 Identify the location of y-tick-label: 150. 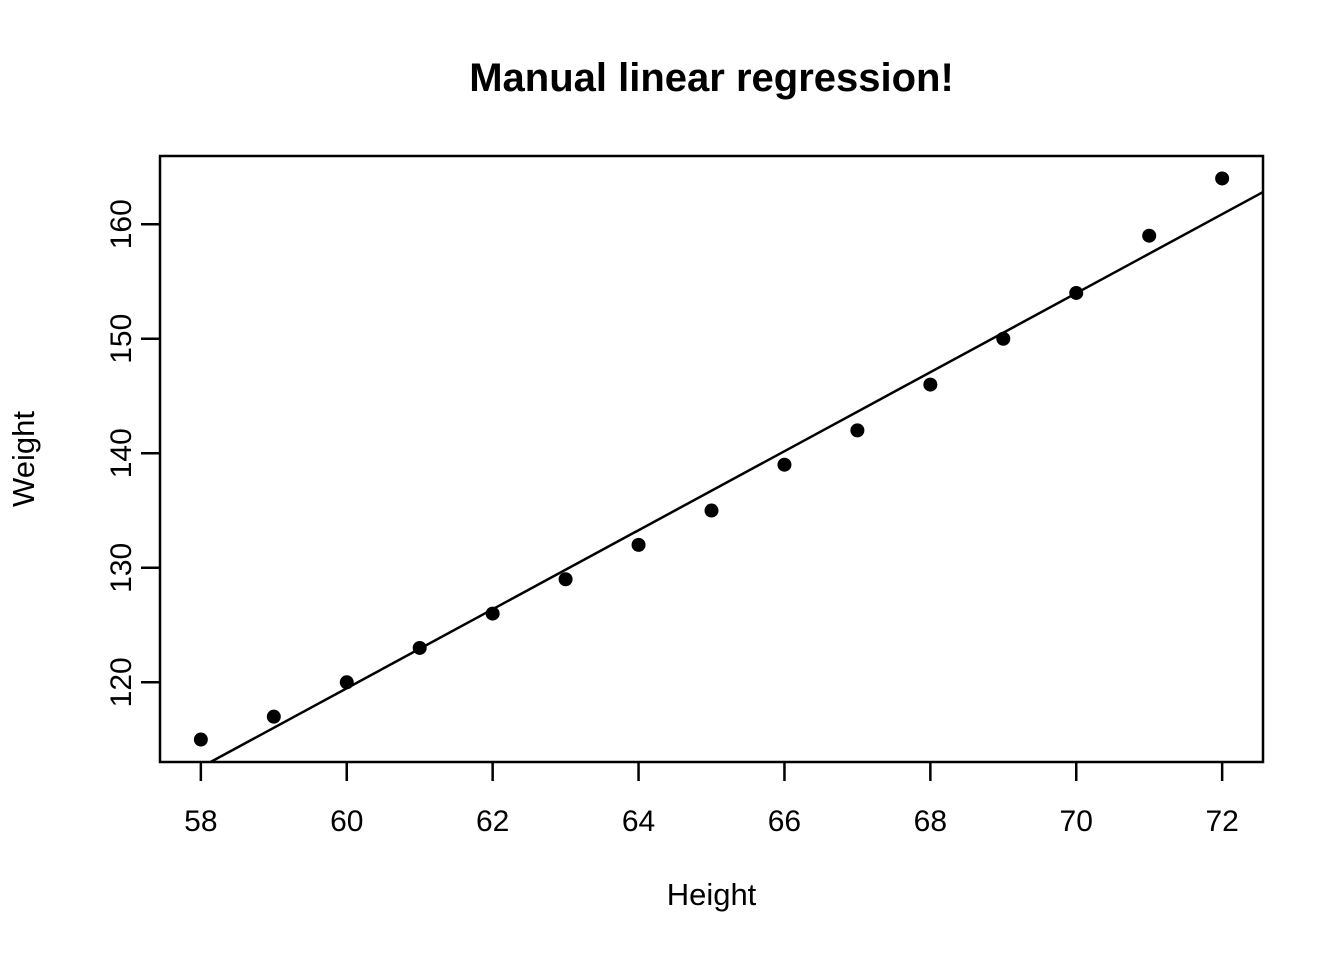
(121, 339).